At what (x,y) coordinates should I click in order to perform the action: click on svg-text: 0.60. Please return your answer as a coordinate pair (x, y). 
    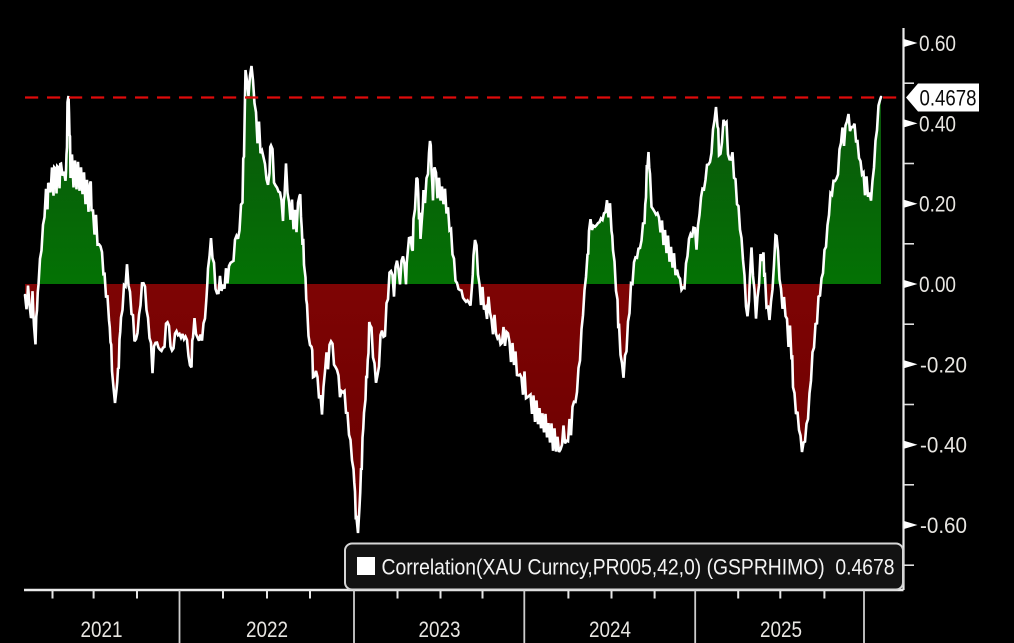
    Looking at the image, I should click on (937, 43).